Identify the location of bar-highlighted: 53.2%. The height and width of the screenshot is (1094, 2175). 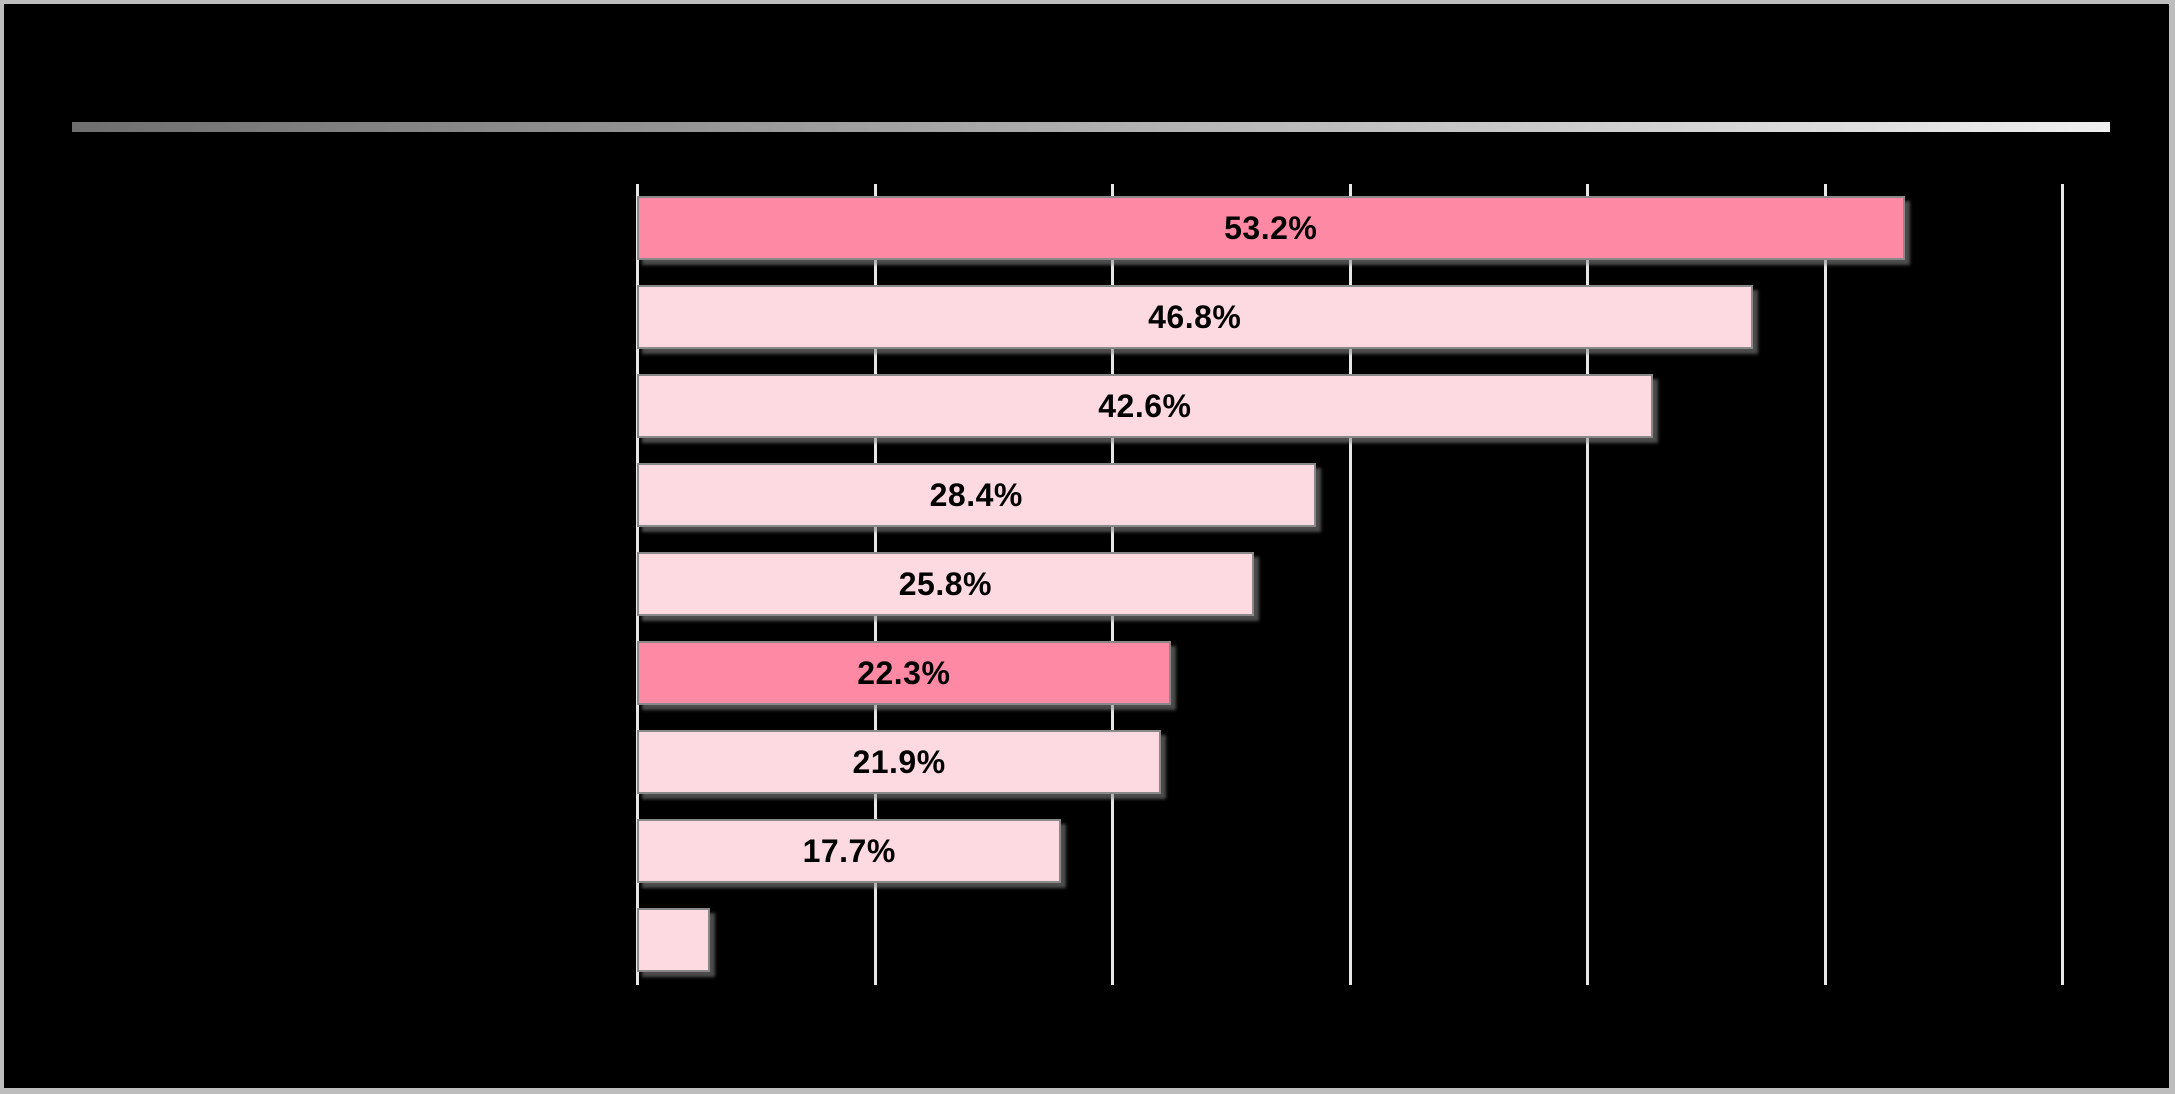
(1271, 228).